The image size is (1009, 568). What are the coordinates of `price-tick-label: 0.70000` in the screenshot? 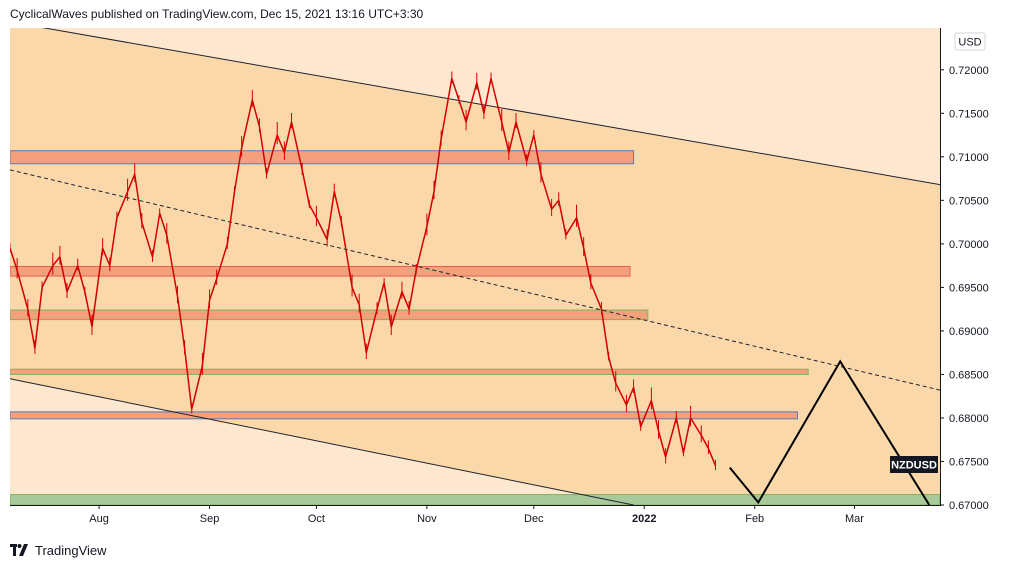 It's located at (969, 245).